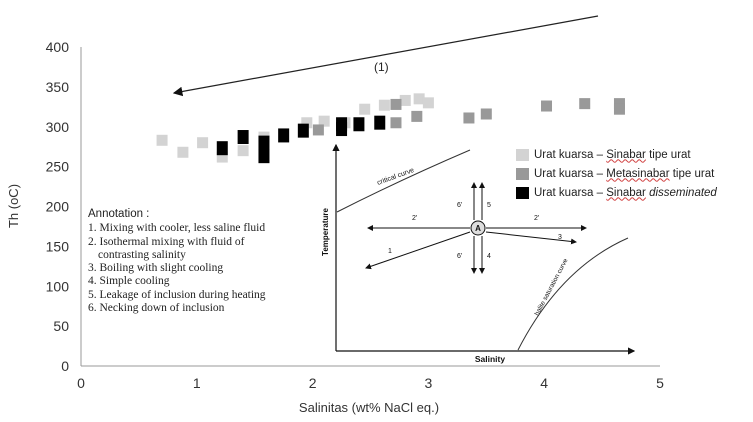 The image size is (753, 422). I want to click on legend-item: Urat kuarsa – Sinabar disseminated, so click(616, 192).